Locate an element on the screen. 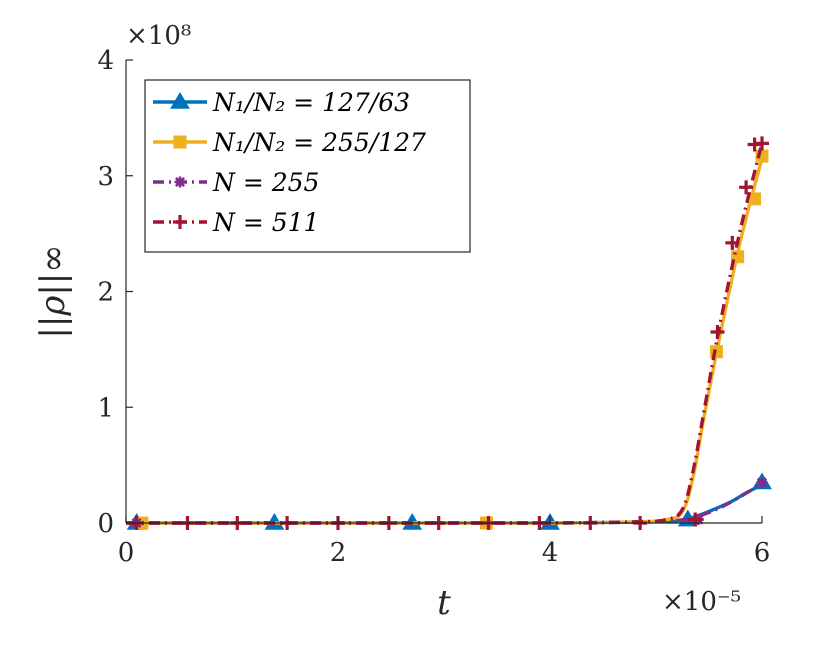  x-tick-label: 2 is located at coordinates (338, 553).